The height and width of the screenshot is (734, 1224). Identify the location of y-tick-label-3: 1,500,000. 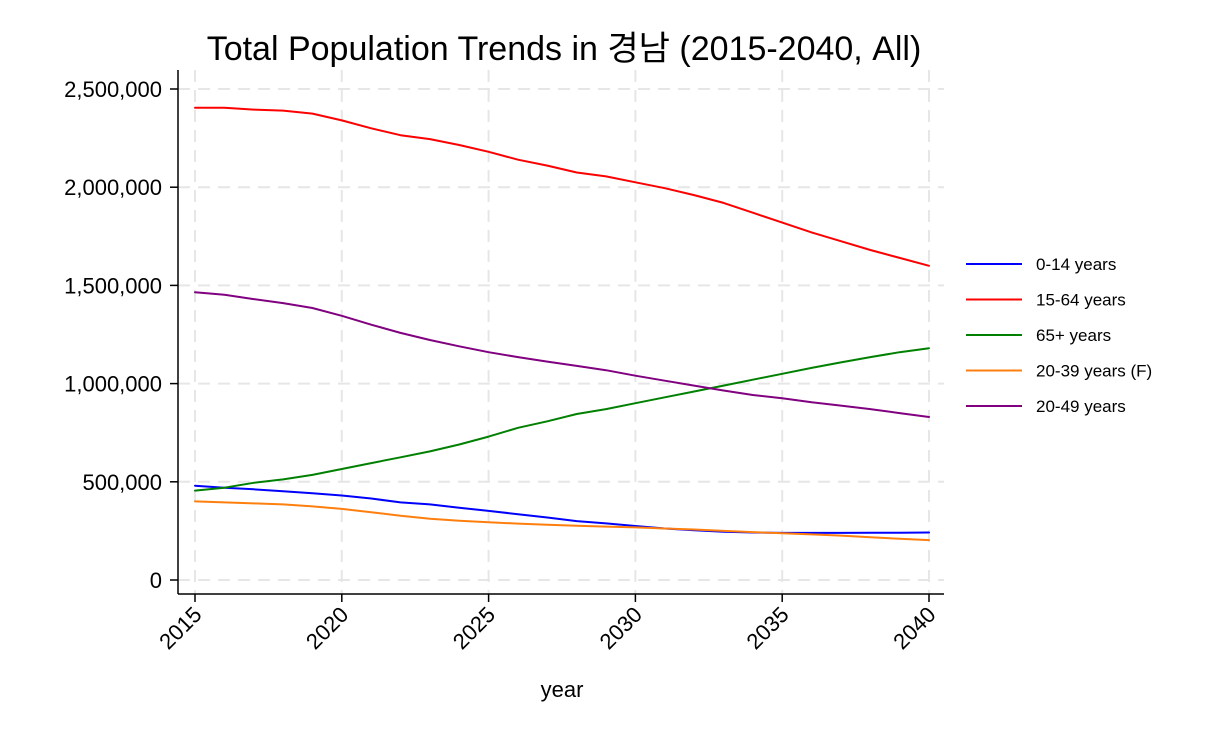
(113, 285).